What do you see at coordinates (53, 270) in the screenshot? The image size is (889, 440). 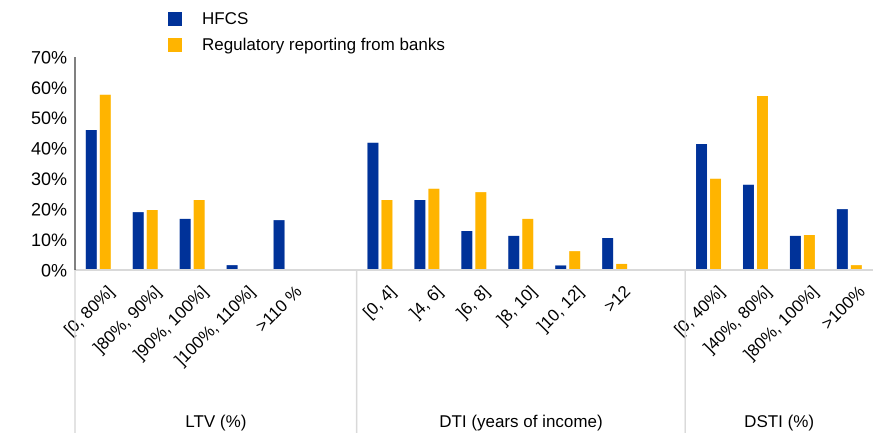 I see `y-tick-label: 0%` at bounding box center [53, 270].